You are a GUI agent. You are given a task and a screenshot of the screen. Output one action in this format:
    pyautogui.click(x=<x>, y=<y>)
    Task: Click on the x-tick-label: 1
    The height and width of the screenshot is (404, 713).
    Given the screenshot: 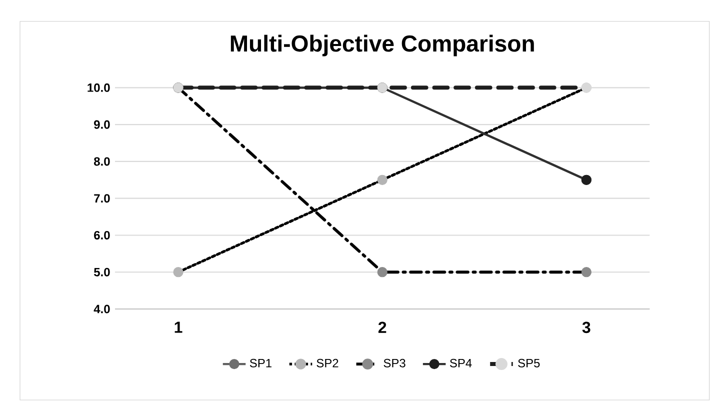 What is the action you would take?
    pyautogui.click(x=178, y=327)
    